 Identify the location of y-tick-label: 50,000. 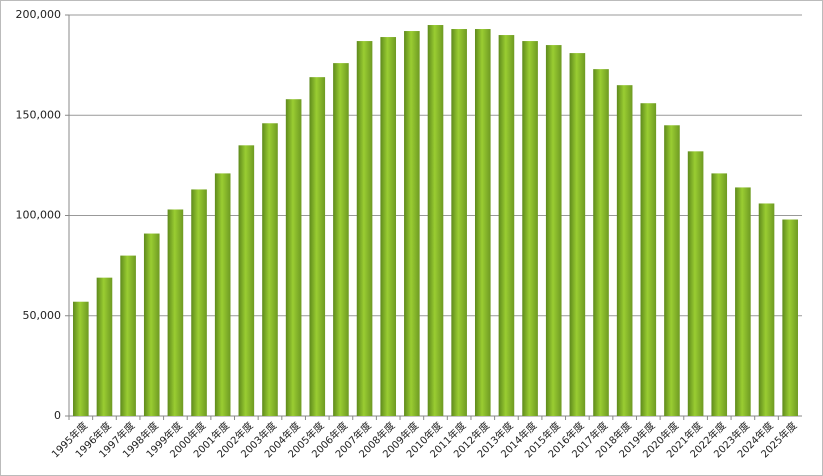
(42, 315).